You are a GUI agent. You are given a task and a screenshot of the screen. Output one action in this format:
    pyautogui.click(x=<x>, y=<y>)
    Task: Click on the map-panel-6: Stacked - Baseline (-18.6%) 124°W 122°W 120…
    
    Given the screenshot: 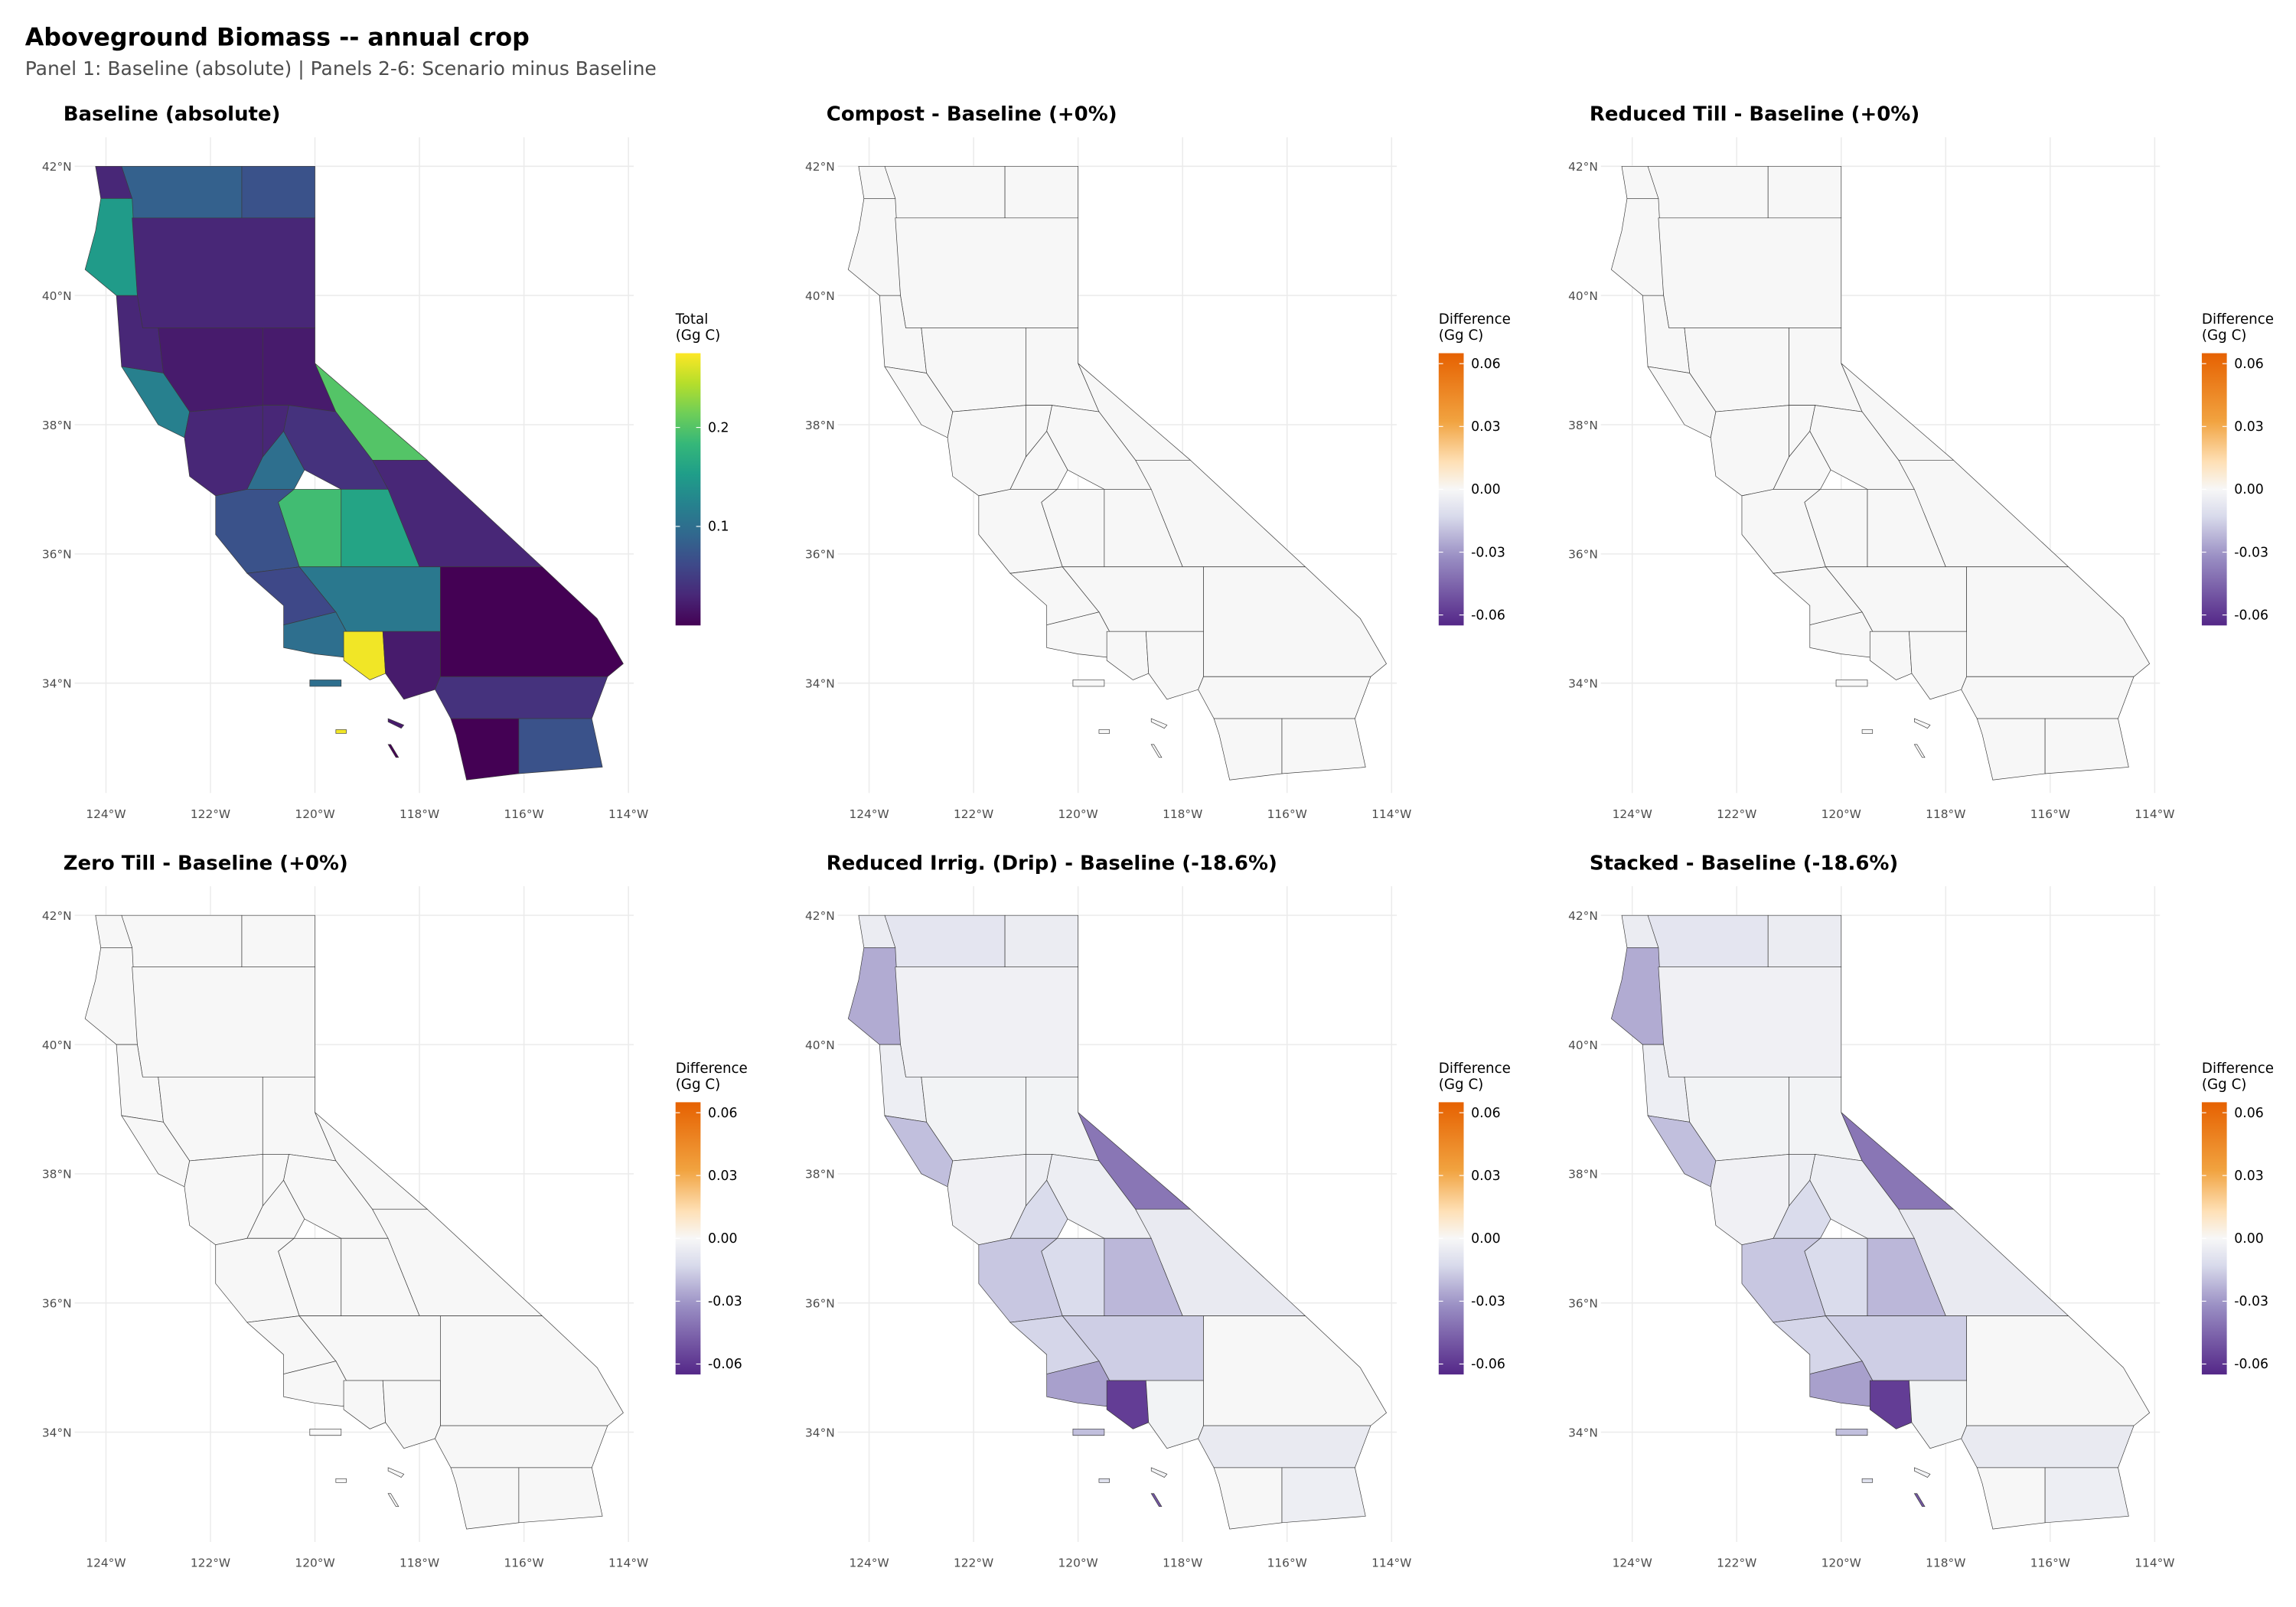 What is the action you would take?
    pyautogui.click(x=1921, y=1211)
    